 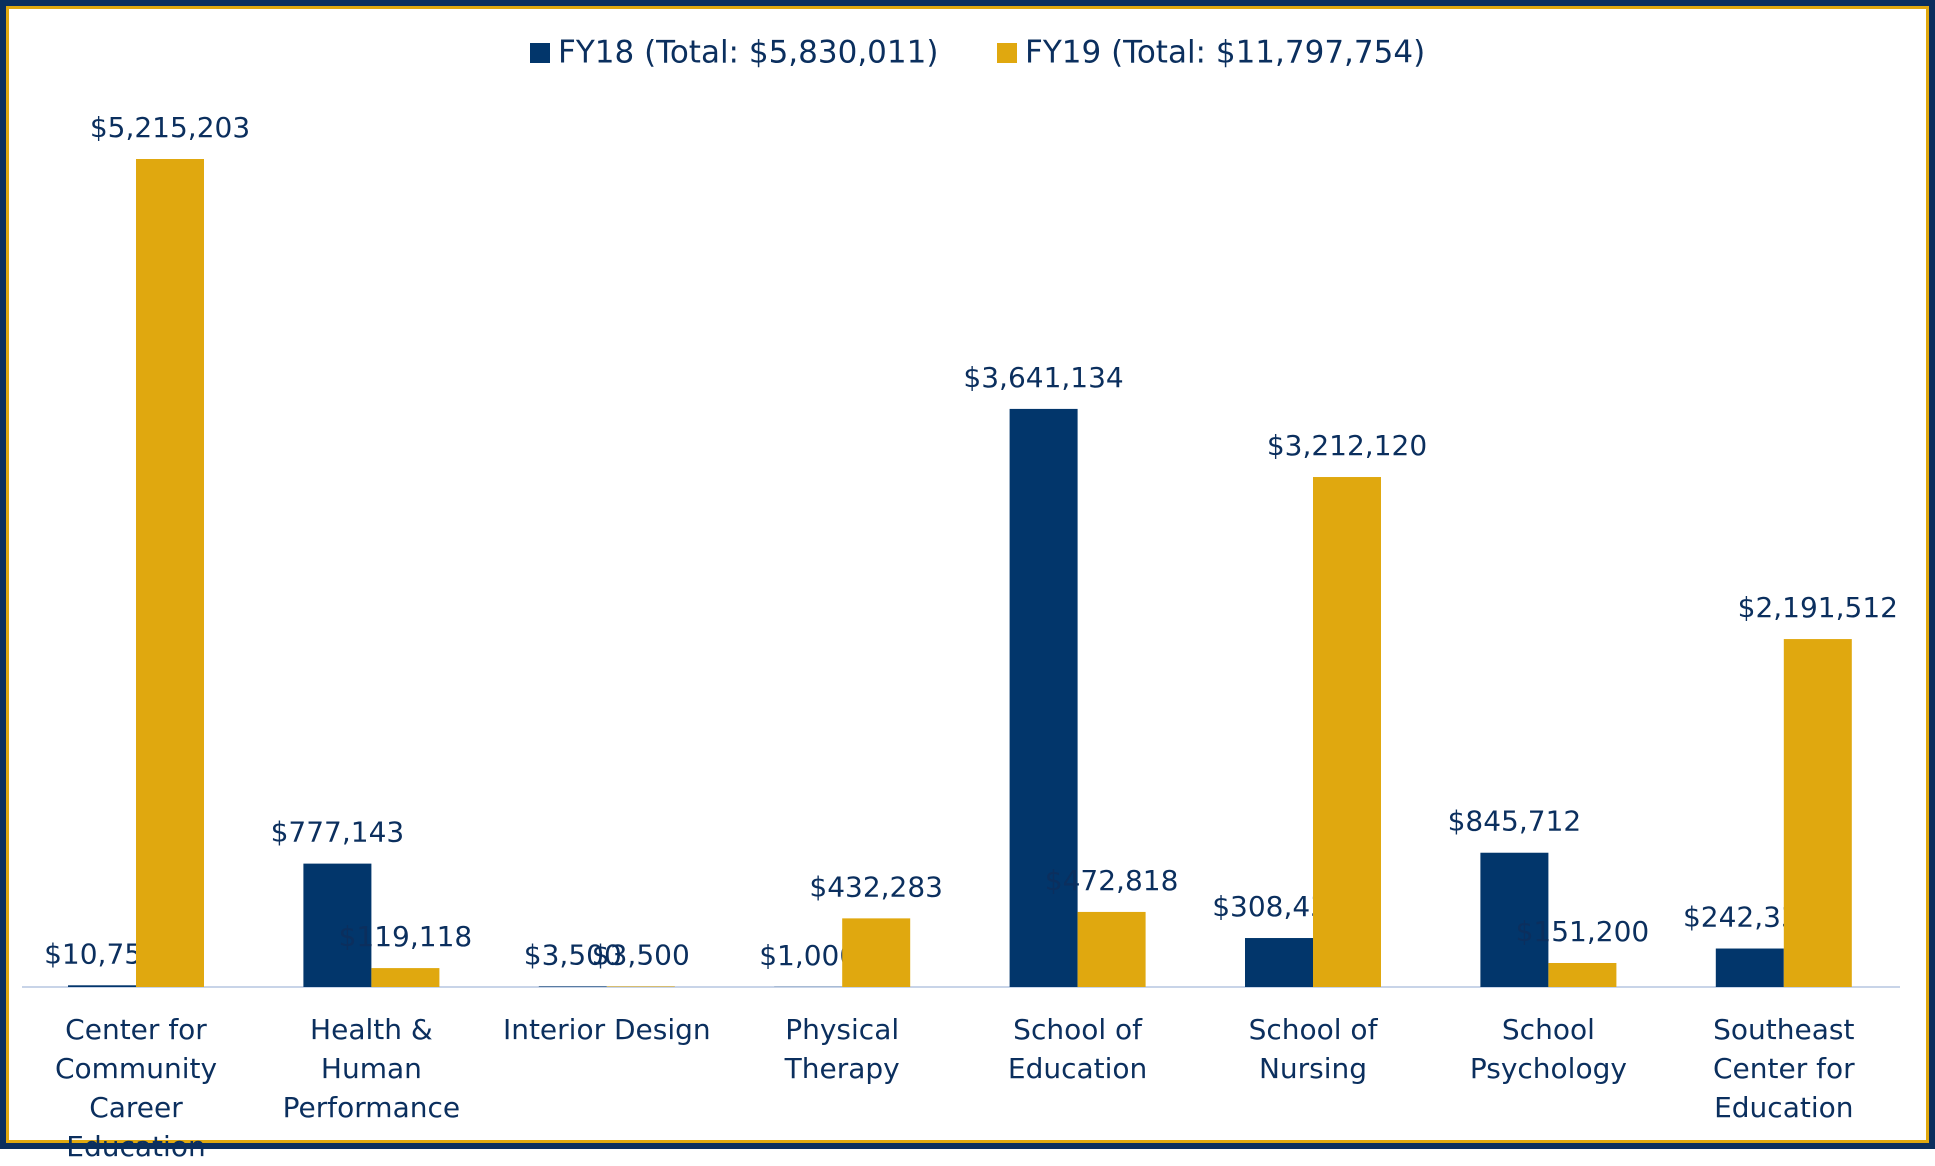 I want to click on legend-label: FY19 (Total: $11,797,754), so click(x=1225, y=53).